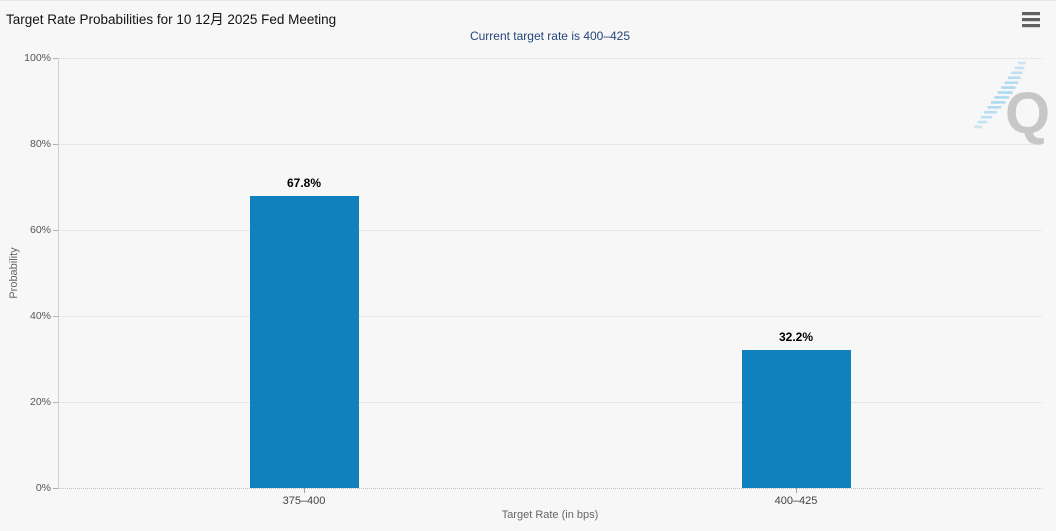 This screenshot has width=1056, height=531. Describe the element at coordinates (796, 501) in the screenshot. I see `x-axis-category-label: 400–425` at that location.